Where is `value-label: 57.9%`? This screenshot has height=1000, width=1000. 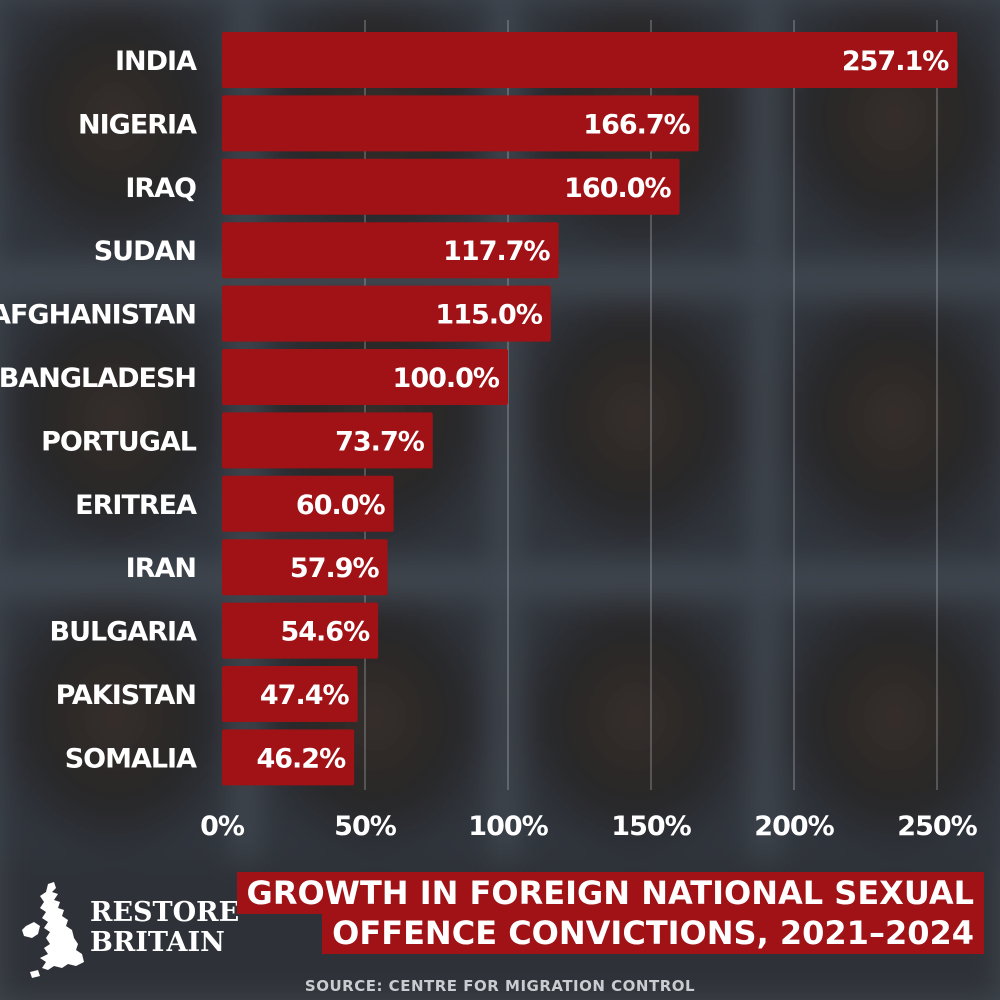
value-label: 57.9% is located at coordinates (335, 568).